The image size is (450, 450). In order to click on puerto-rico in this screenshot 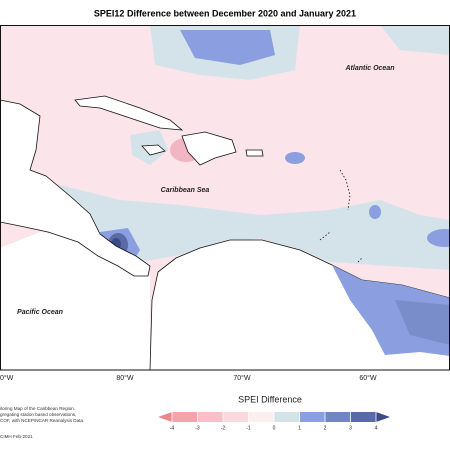, I will do `click(254, 153)`.